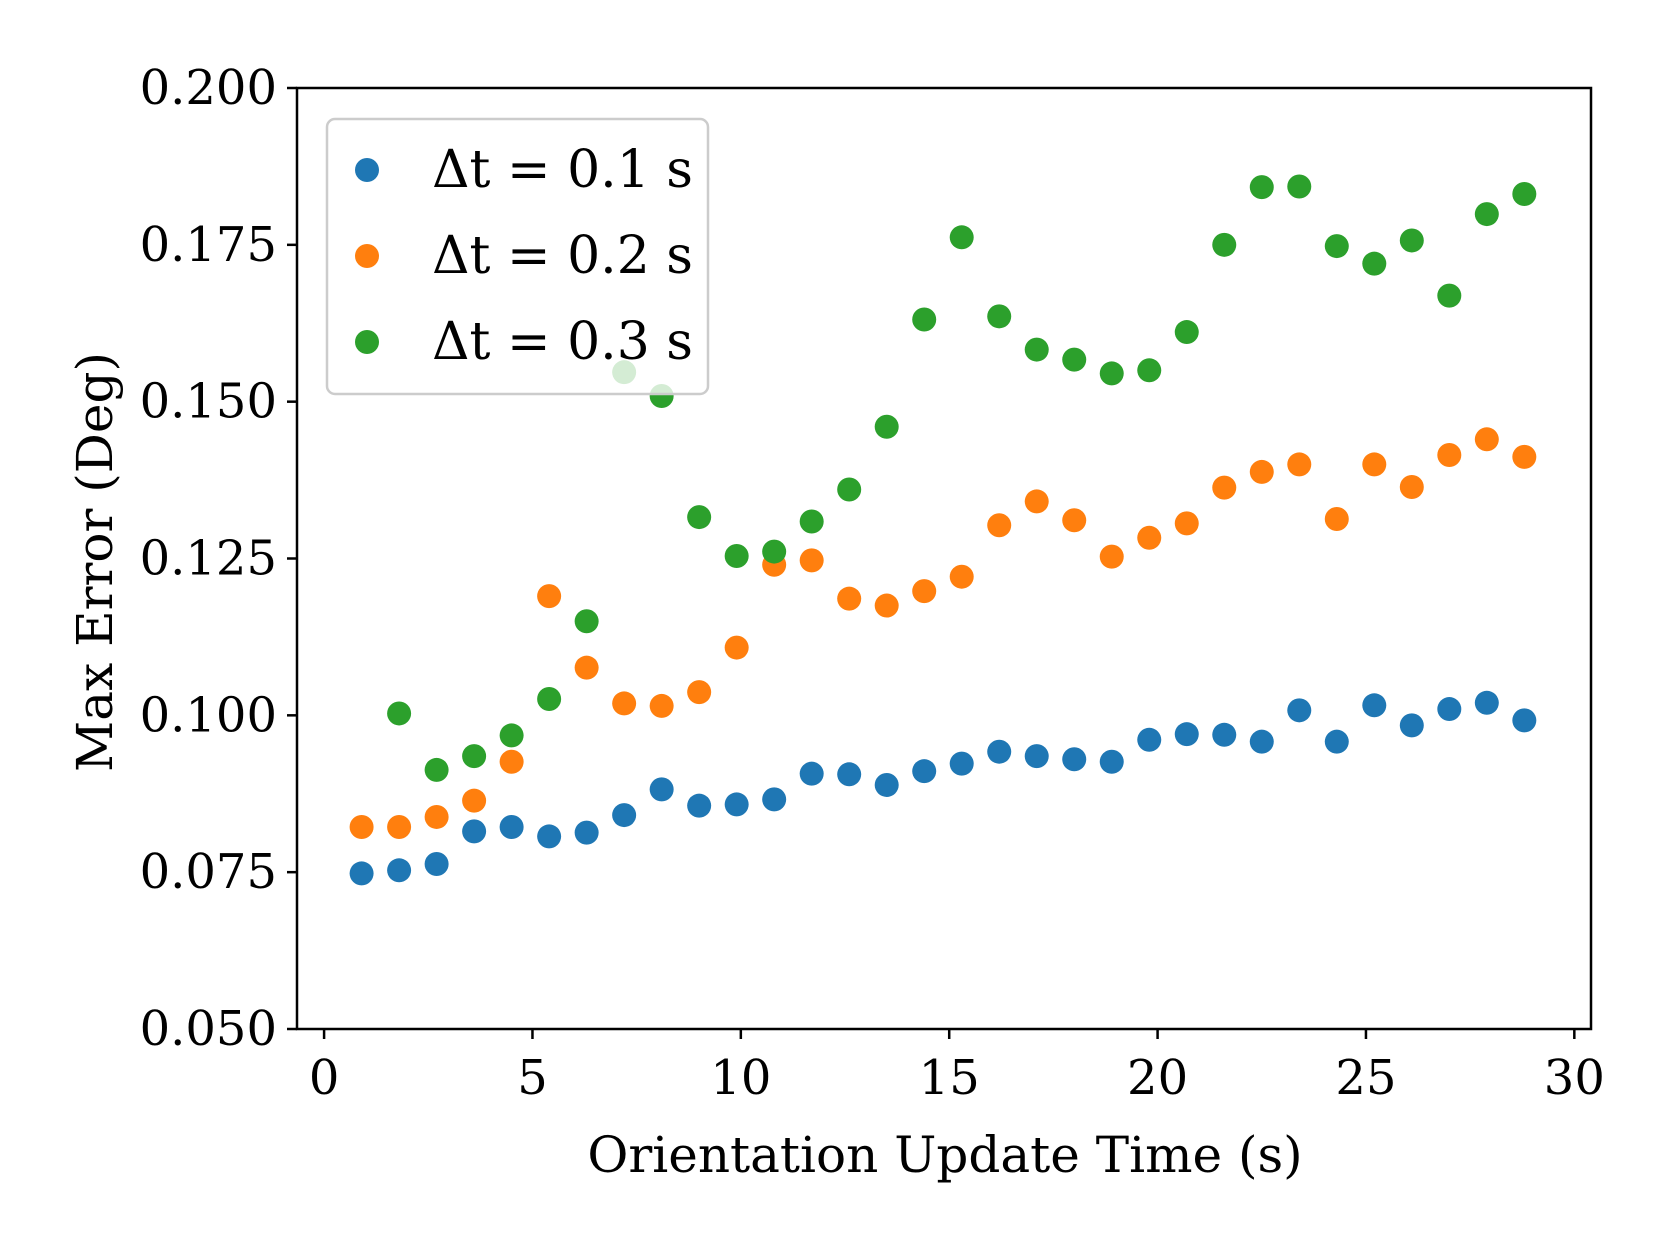  Describe the element at coordinates (562, 170) in the screenshot. I see `legend-label: Δt = 0.1 s` at that location.